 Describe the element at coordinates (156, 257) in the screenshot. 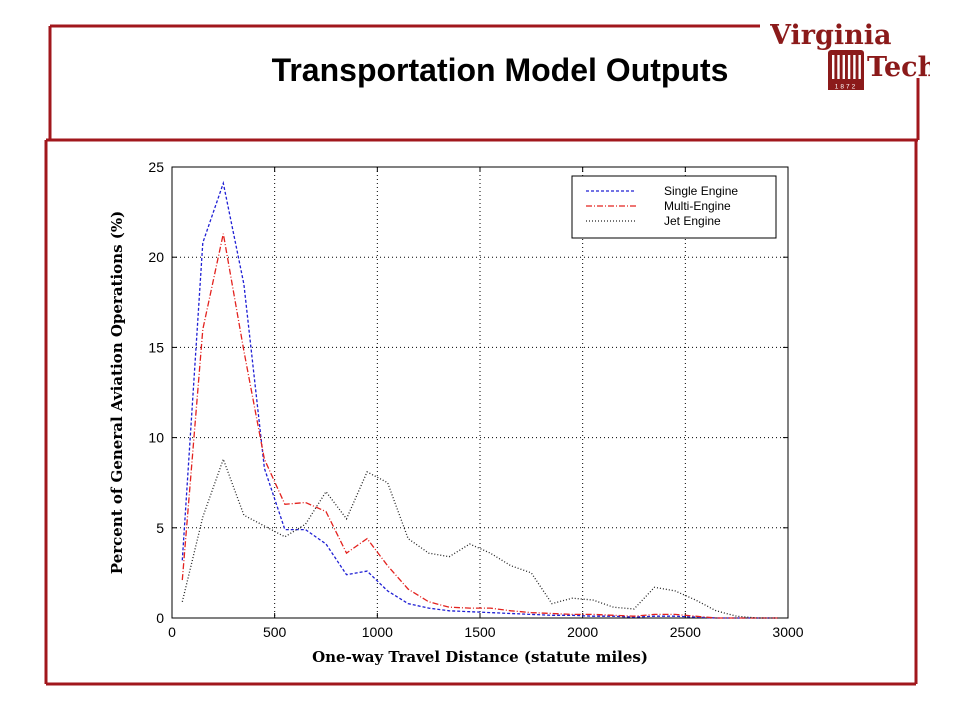

I see `y-tick-label: 20` at that location.